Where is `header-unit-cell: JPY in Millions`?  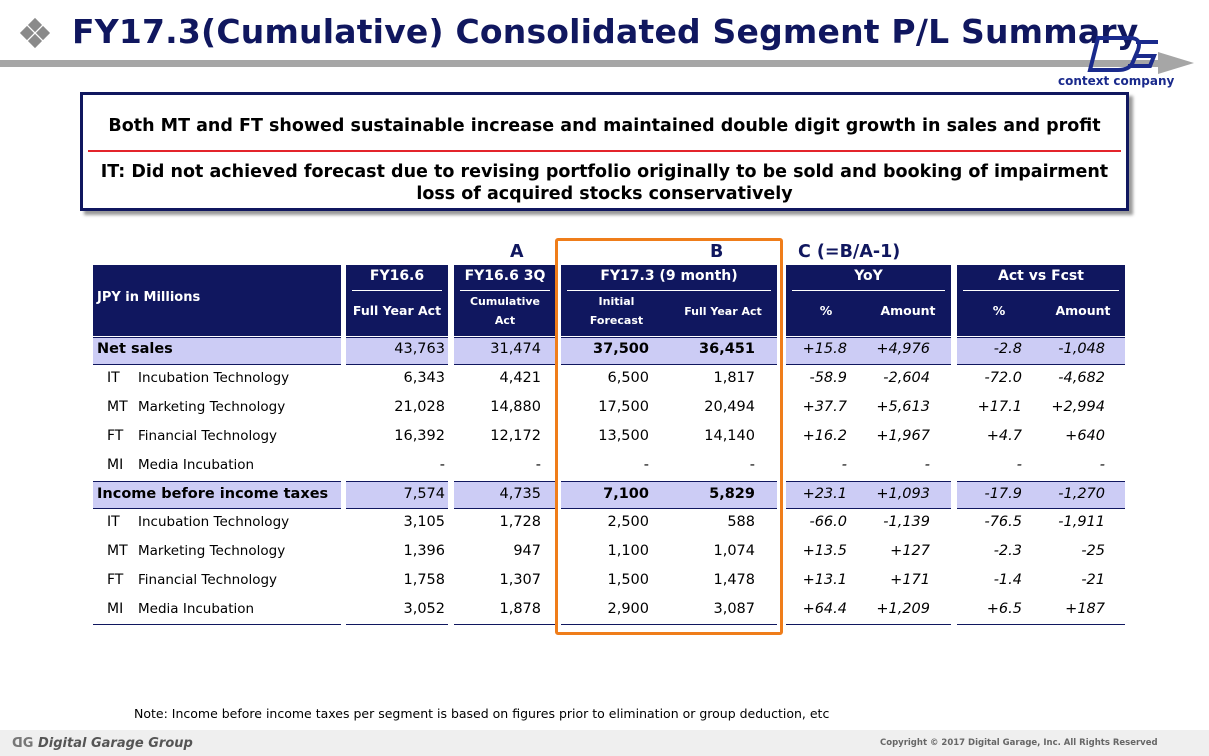 header-unit-cell: JPY in Millions is located at coordinates (217, 300).